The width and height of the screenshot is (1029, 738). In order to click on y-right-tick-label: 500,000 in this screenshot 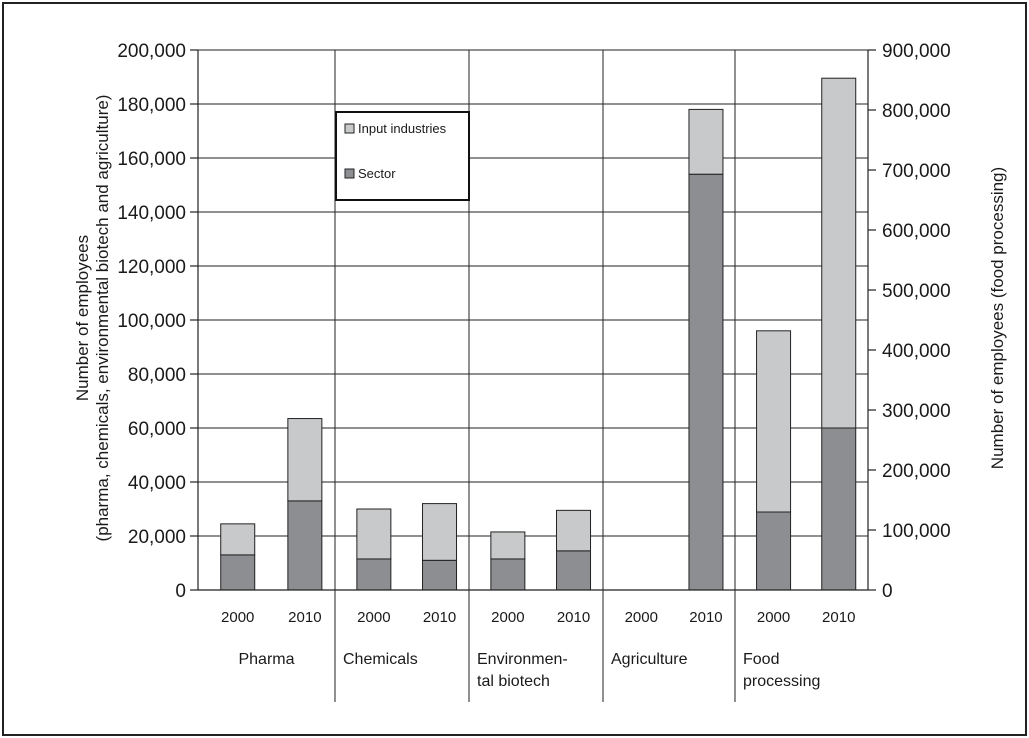, I will do `click(916, 291)`.